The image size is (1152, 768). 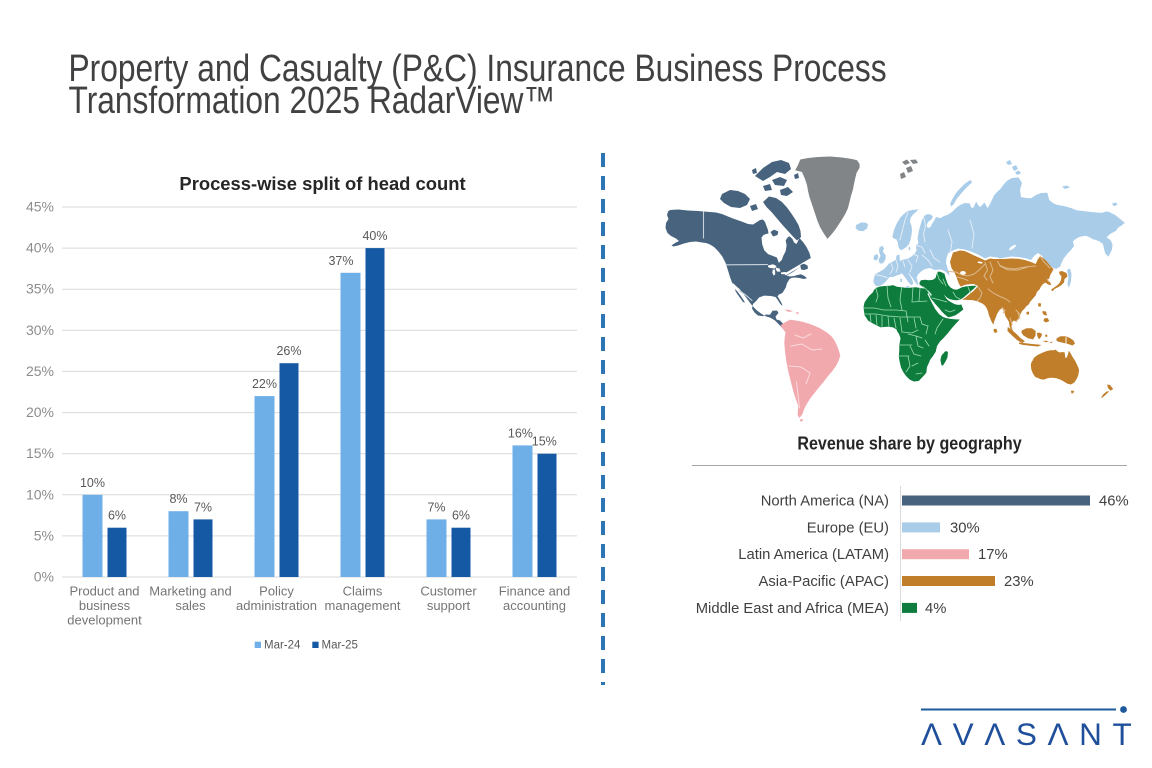 What do you see at coordinates (1031, 734) in the screenshot?
I see `svg-text: ΛVΛSΛNT` at bounding box center [1031, 734].